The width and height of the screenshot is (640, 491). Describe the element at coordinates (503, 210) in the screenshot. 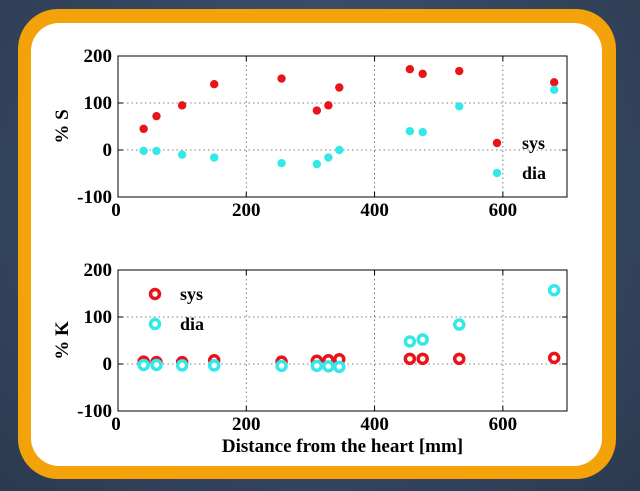

I see `plot-1-xtick-label: 600` at that location.